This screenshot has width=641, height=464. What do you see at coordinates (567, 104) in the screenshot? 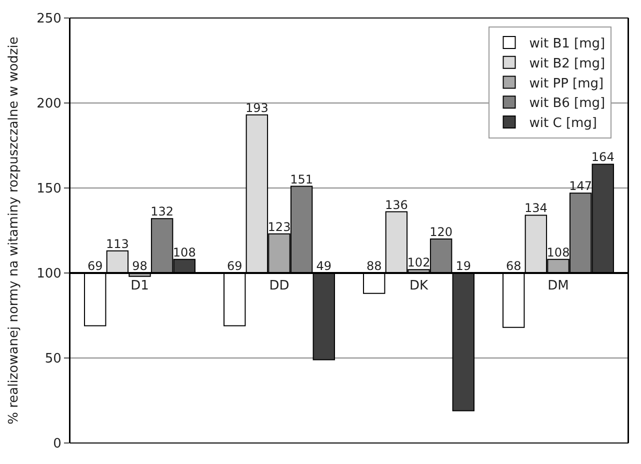
I see `legend-label: wit B6 [mg]` at bounding box center [567, 104].